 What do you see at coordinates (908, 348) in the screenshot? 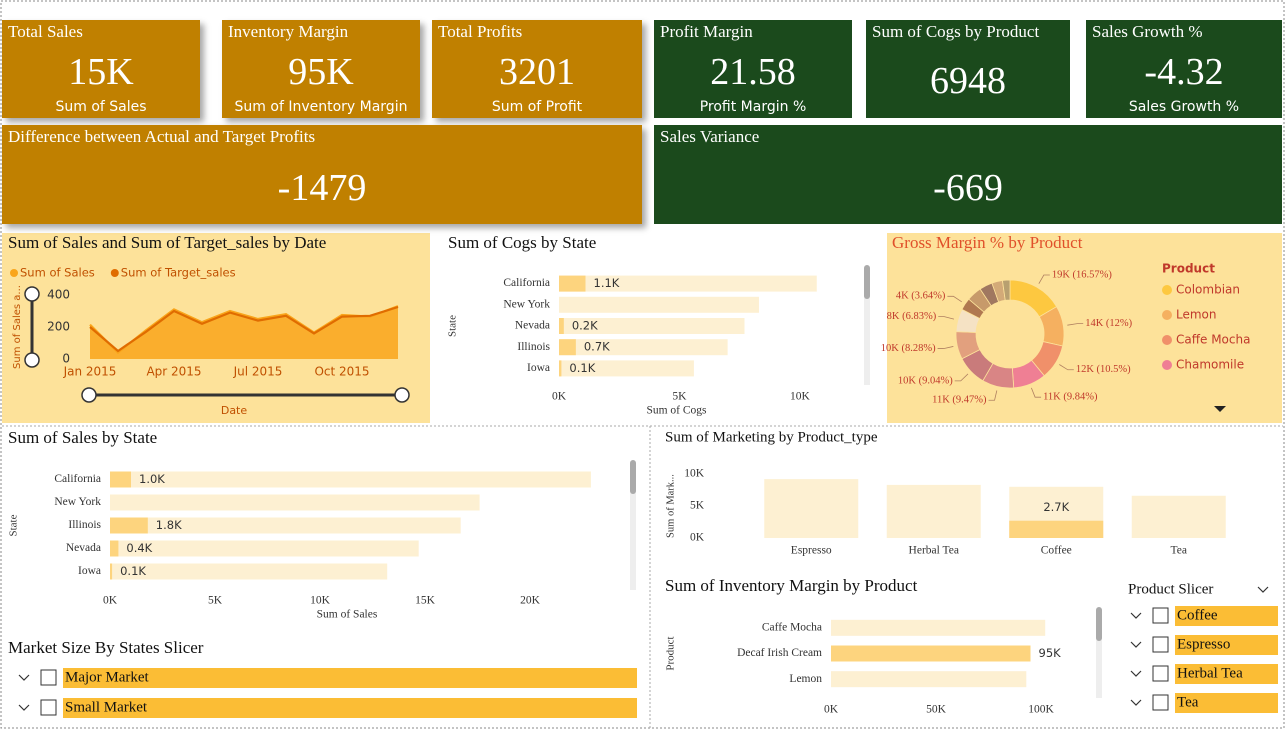
I see `data-label: 10K (8.28%)` at bounding box center [908, 348].